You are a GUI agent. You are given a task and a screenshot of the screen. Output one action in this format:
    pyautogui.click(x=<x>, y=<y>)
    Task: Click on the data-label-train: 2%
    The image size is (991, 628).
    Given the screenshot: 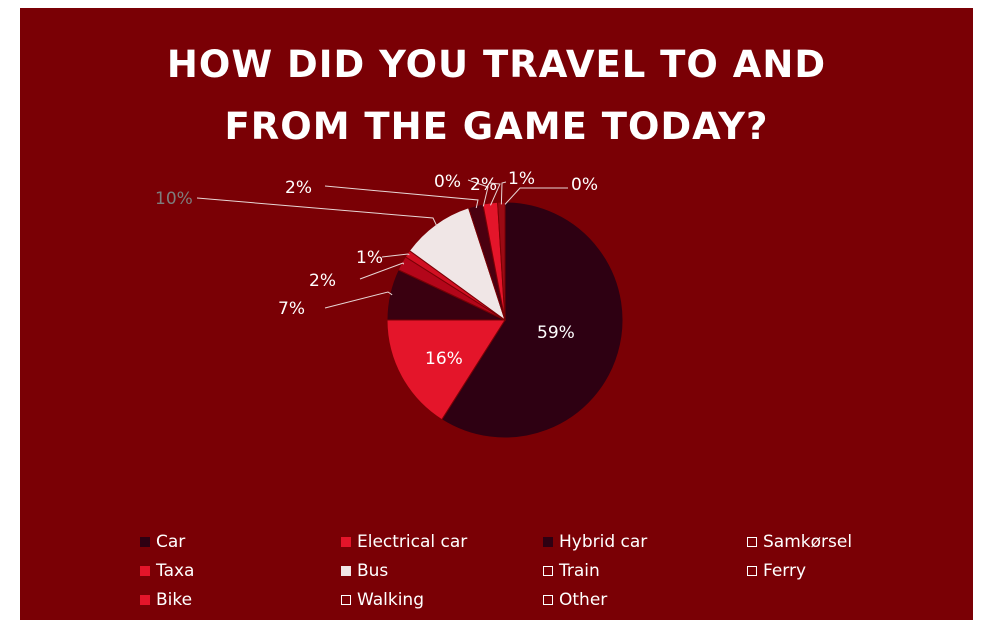 What is the action you would take?
    pyautogui.click(x=298, y=188)
    